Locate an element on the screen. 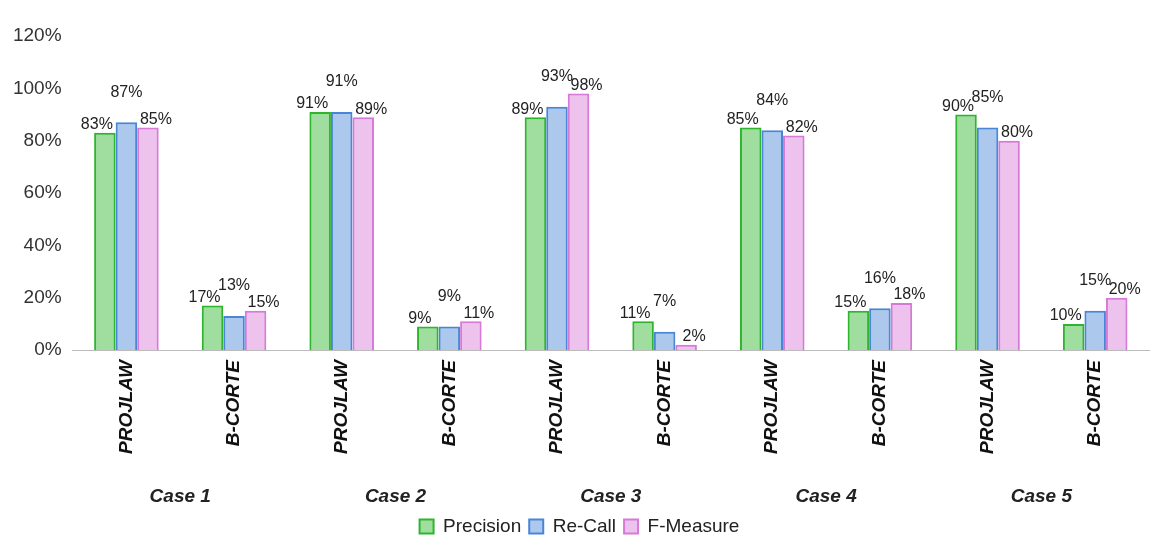 The width and height of the screenshot is (1169, 550). text: Case 4 is located at coordinates (826, 496).